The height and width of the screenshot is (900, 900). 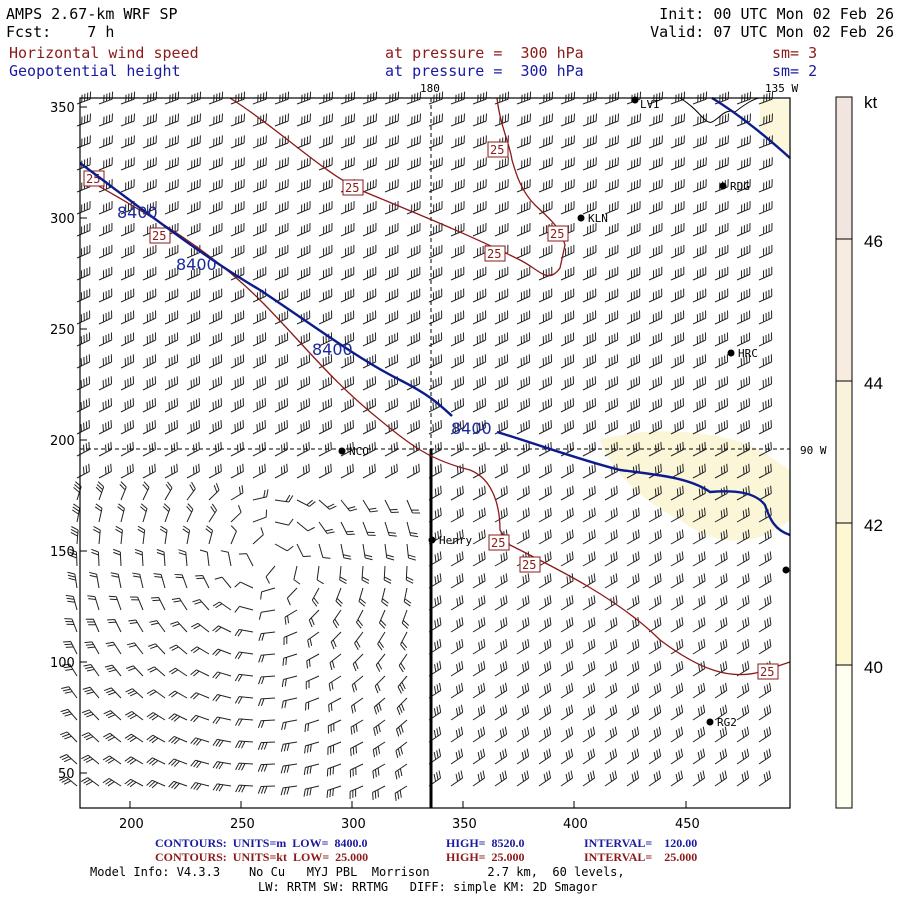 What do you see at coordinates (710, 722) in the screenshot?
I see `station-rg2` at bounding box center [710, 722].